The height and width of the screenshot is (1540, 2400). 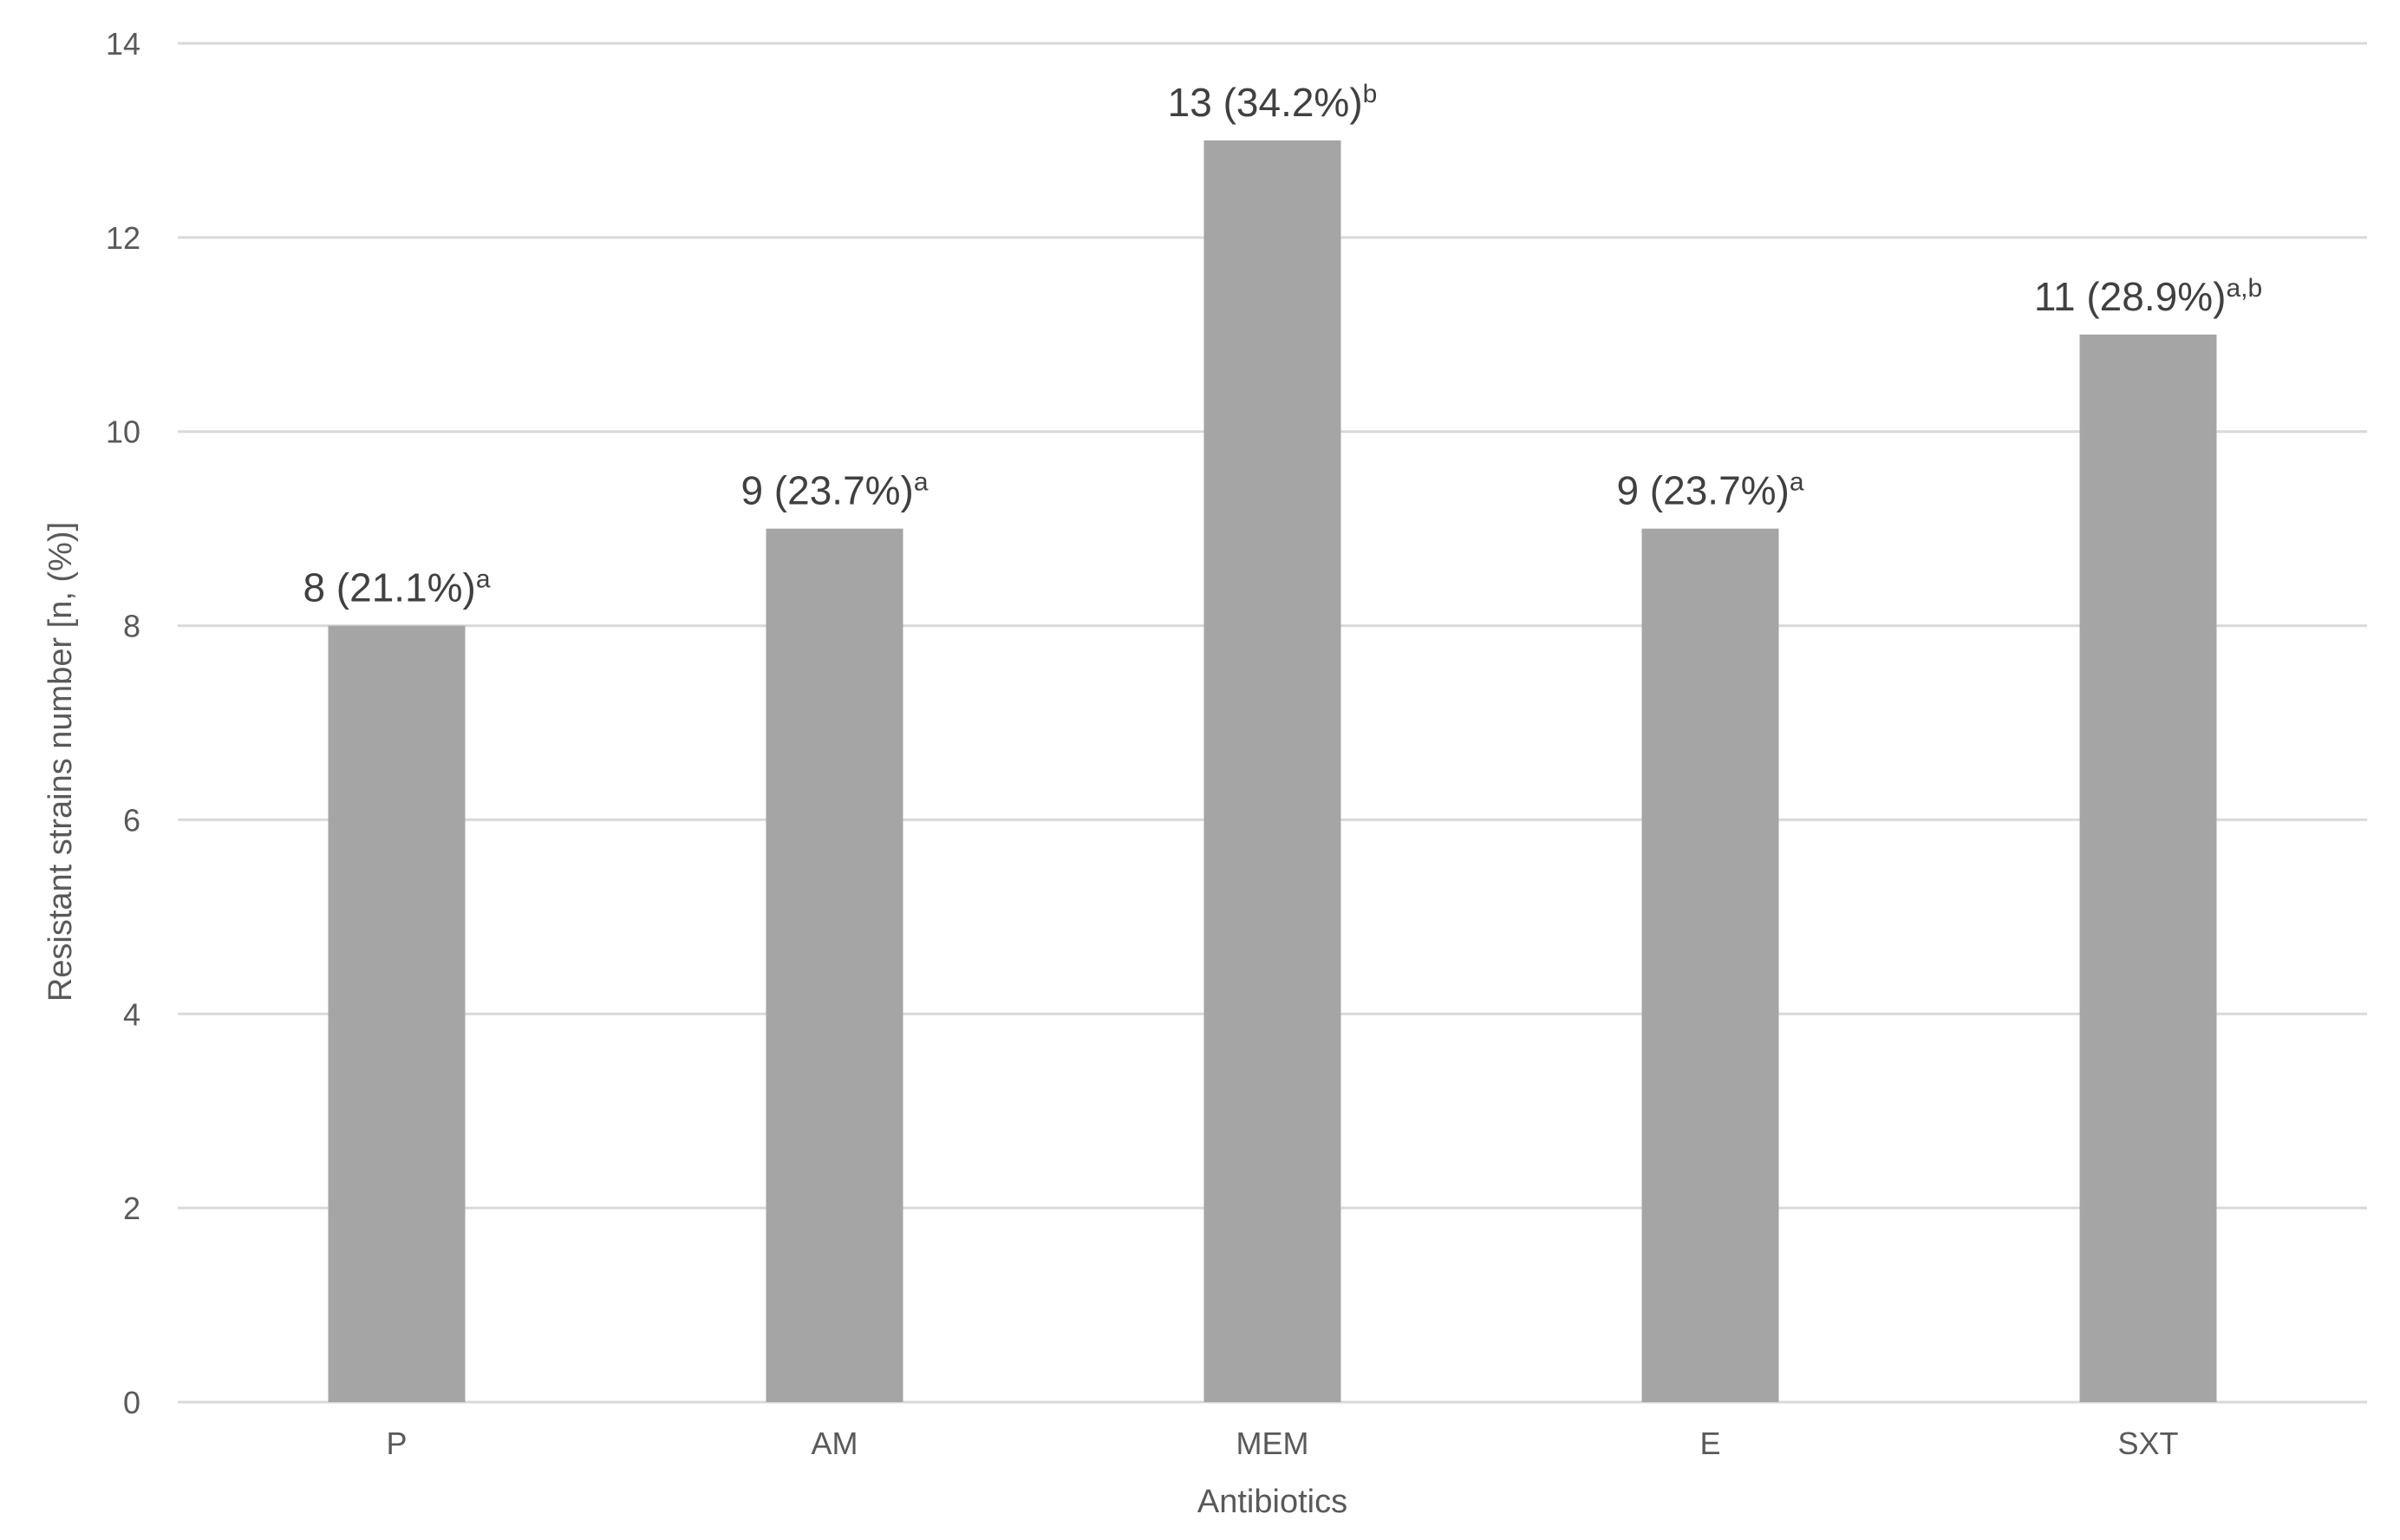 What do you see at coordinates (389, 587) in the screenshot?
I see `data-label-value: 8 (21.1%)` at bounding box center [389, 587].